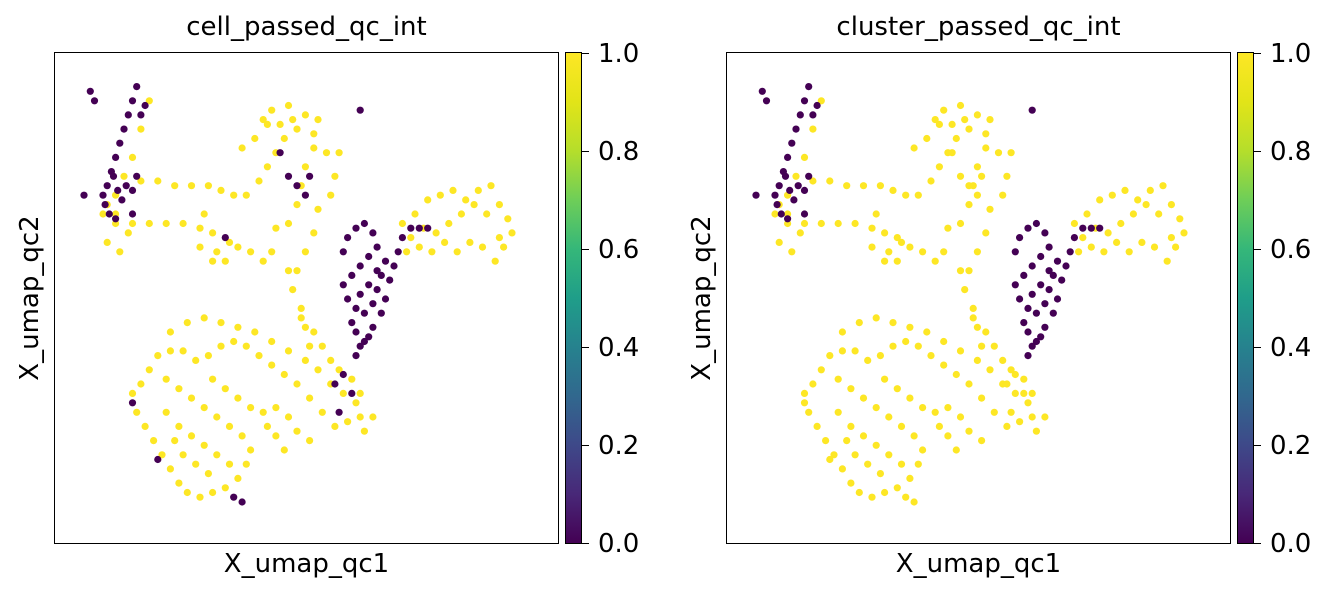 The width and height of the screenshot is (1335, 599). What do you see at coordinates (619, 250) in the screenshot?
I see `colorbar-tick-label: 0.6` at bounding box center [619, 250].